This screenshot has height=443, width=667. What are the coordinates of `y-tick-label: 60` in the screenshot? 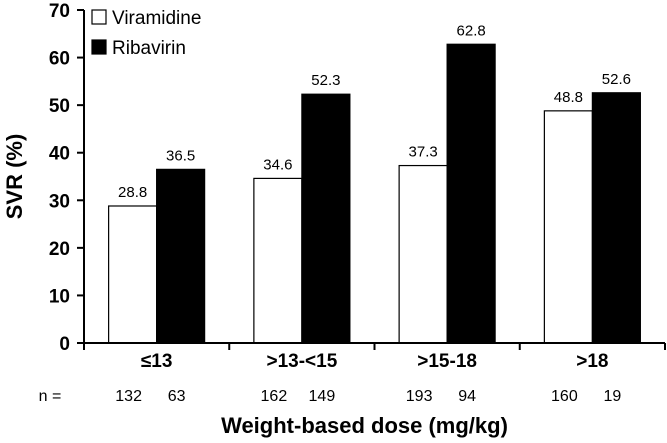 It's located at (59, 59).